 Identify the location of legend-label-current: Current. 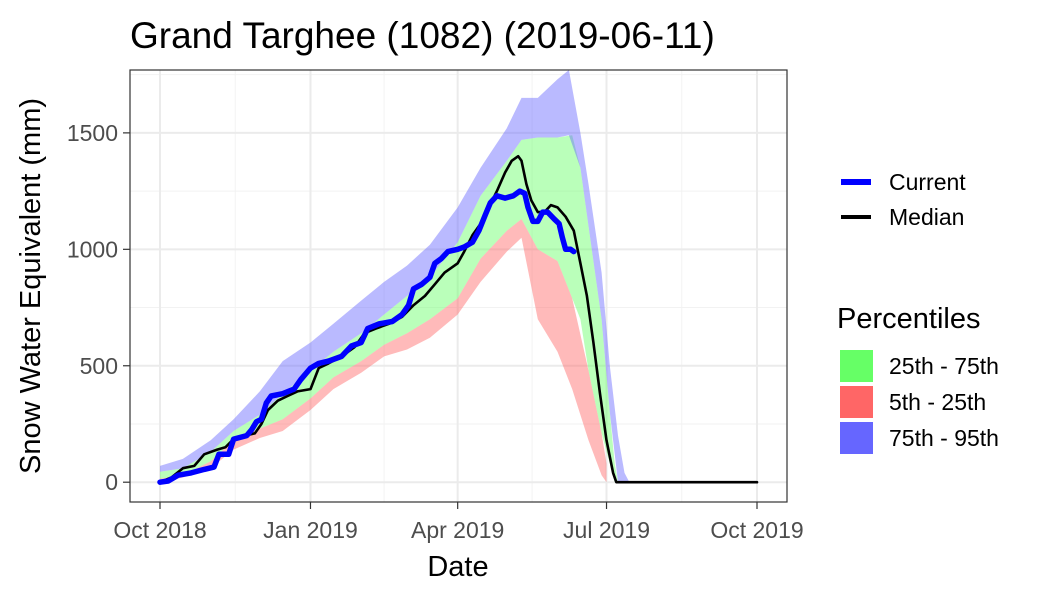
(927, 182).